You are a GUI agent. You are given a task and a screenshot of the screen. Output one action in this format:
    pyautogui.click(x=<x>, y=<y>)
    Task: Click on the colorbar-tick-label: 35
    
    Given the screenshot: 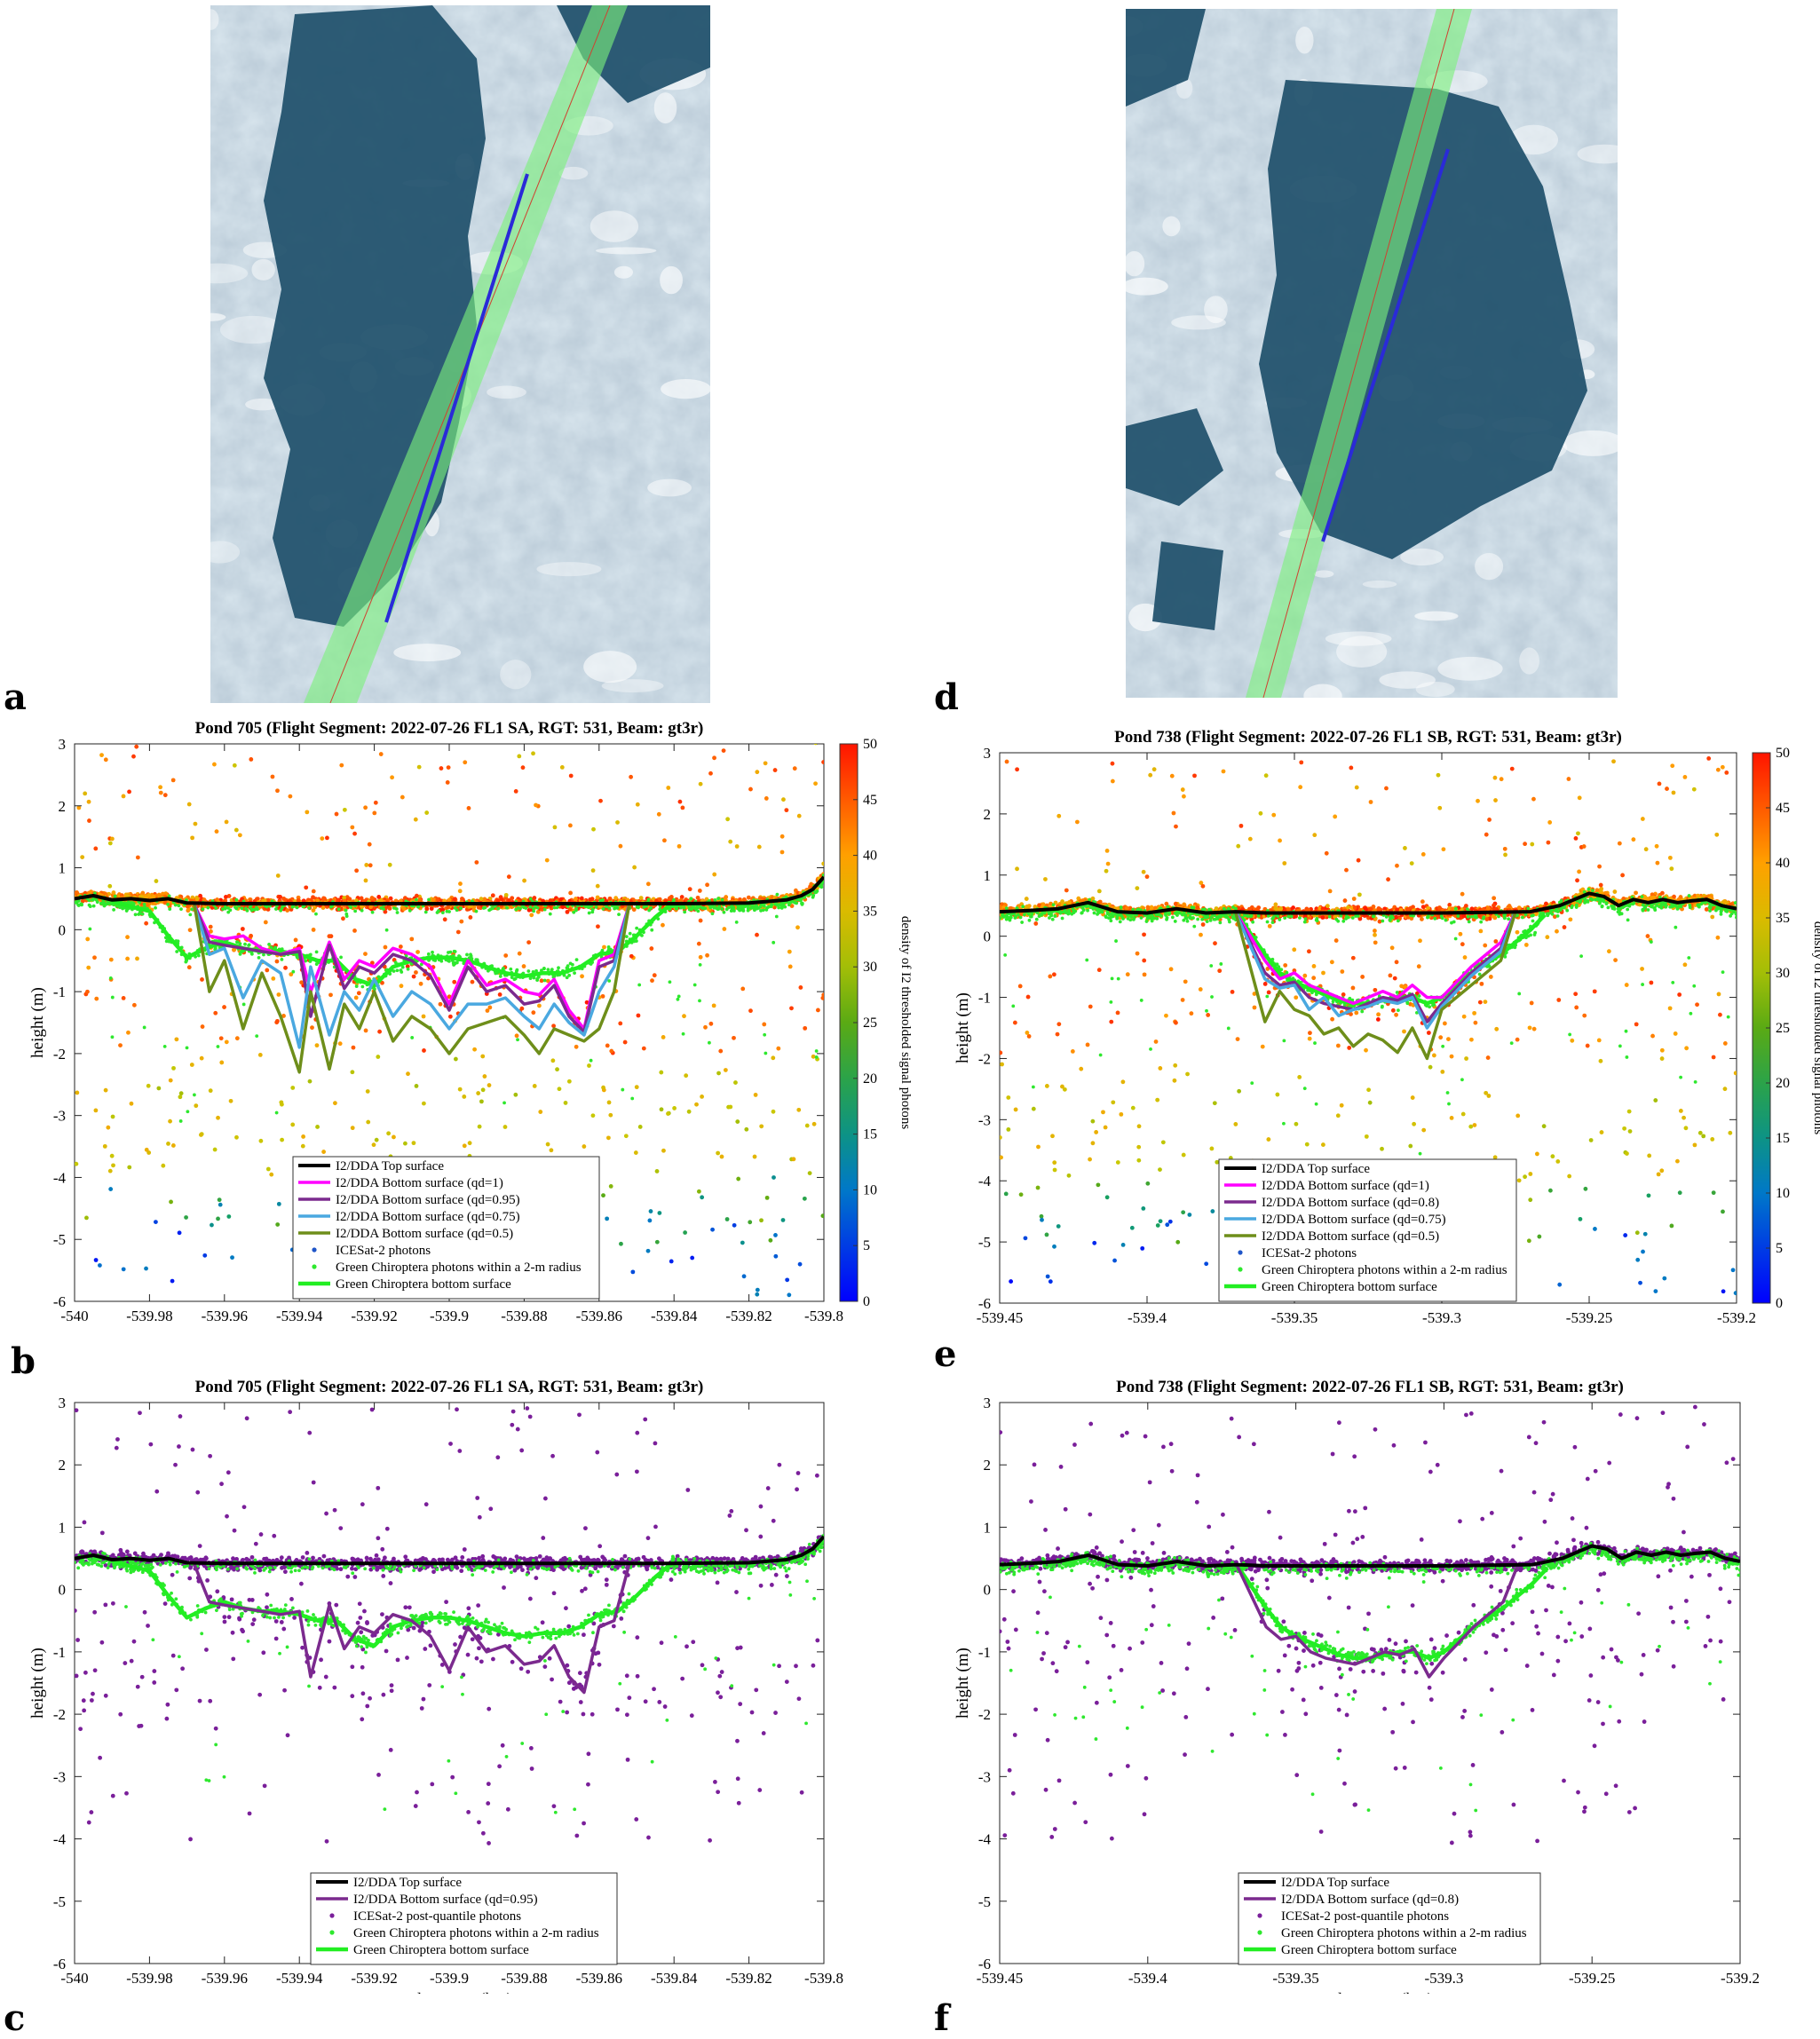 What is the action you would take?
    pyautogui.click(x=870, y=911)
    